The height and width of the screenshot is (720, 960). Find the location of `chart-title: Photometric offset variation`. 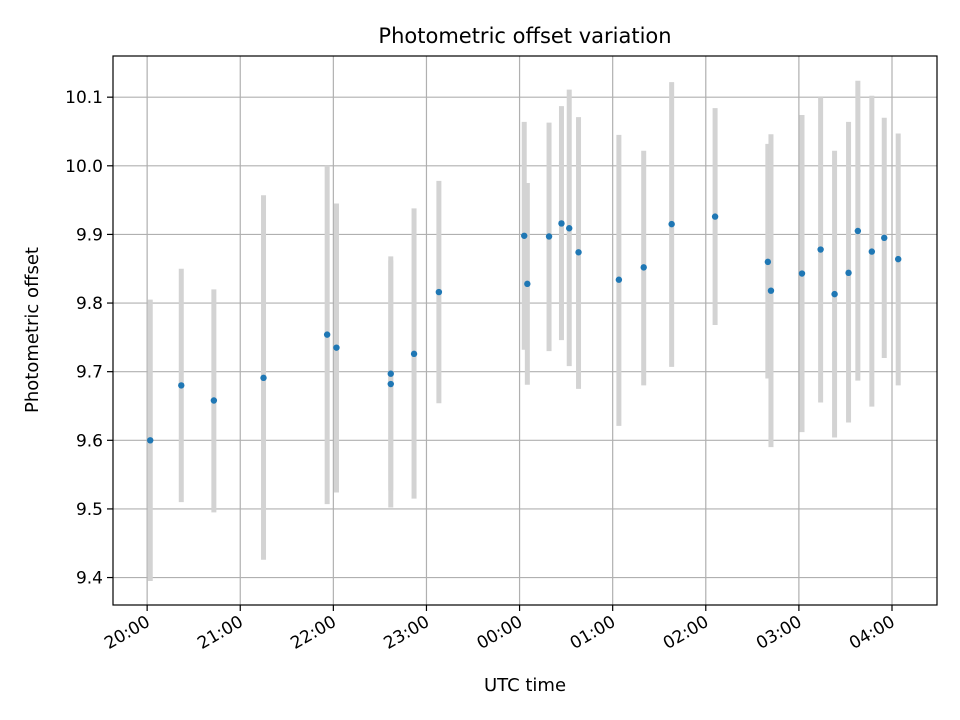

chart-title: Photometric offset variation is located at coordinates (524, 36).